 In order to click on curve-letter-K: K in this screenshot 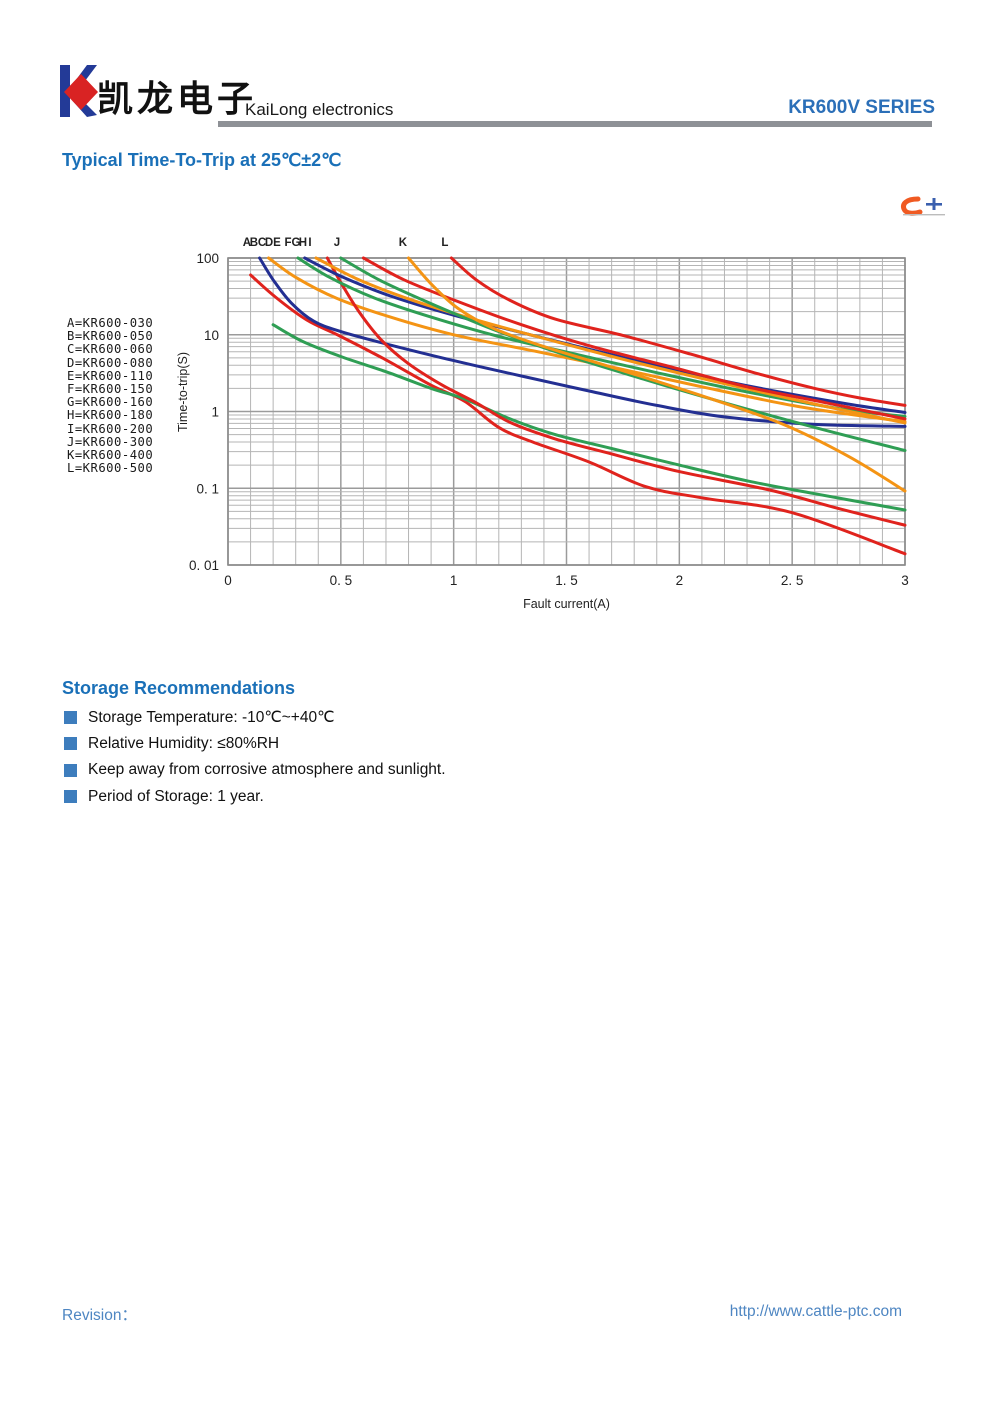, I will do `click(403, 243)`.